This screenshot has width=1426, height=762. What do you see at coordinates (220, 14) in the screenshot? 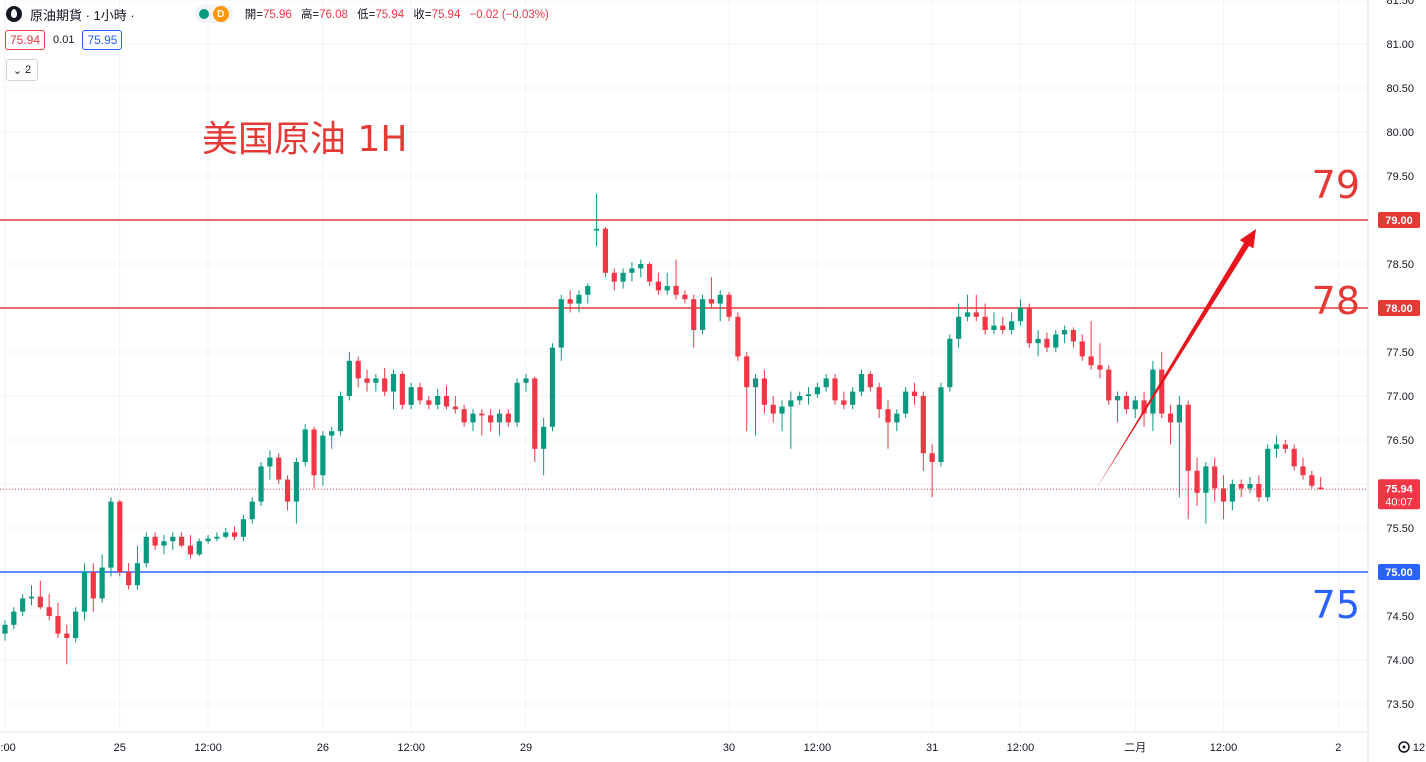
I see `delayed-data-badge: D` at bounding box center [220, 14].